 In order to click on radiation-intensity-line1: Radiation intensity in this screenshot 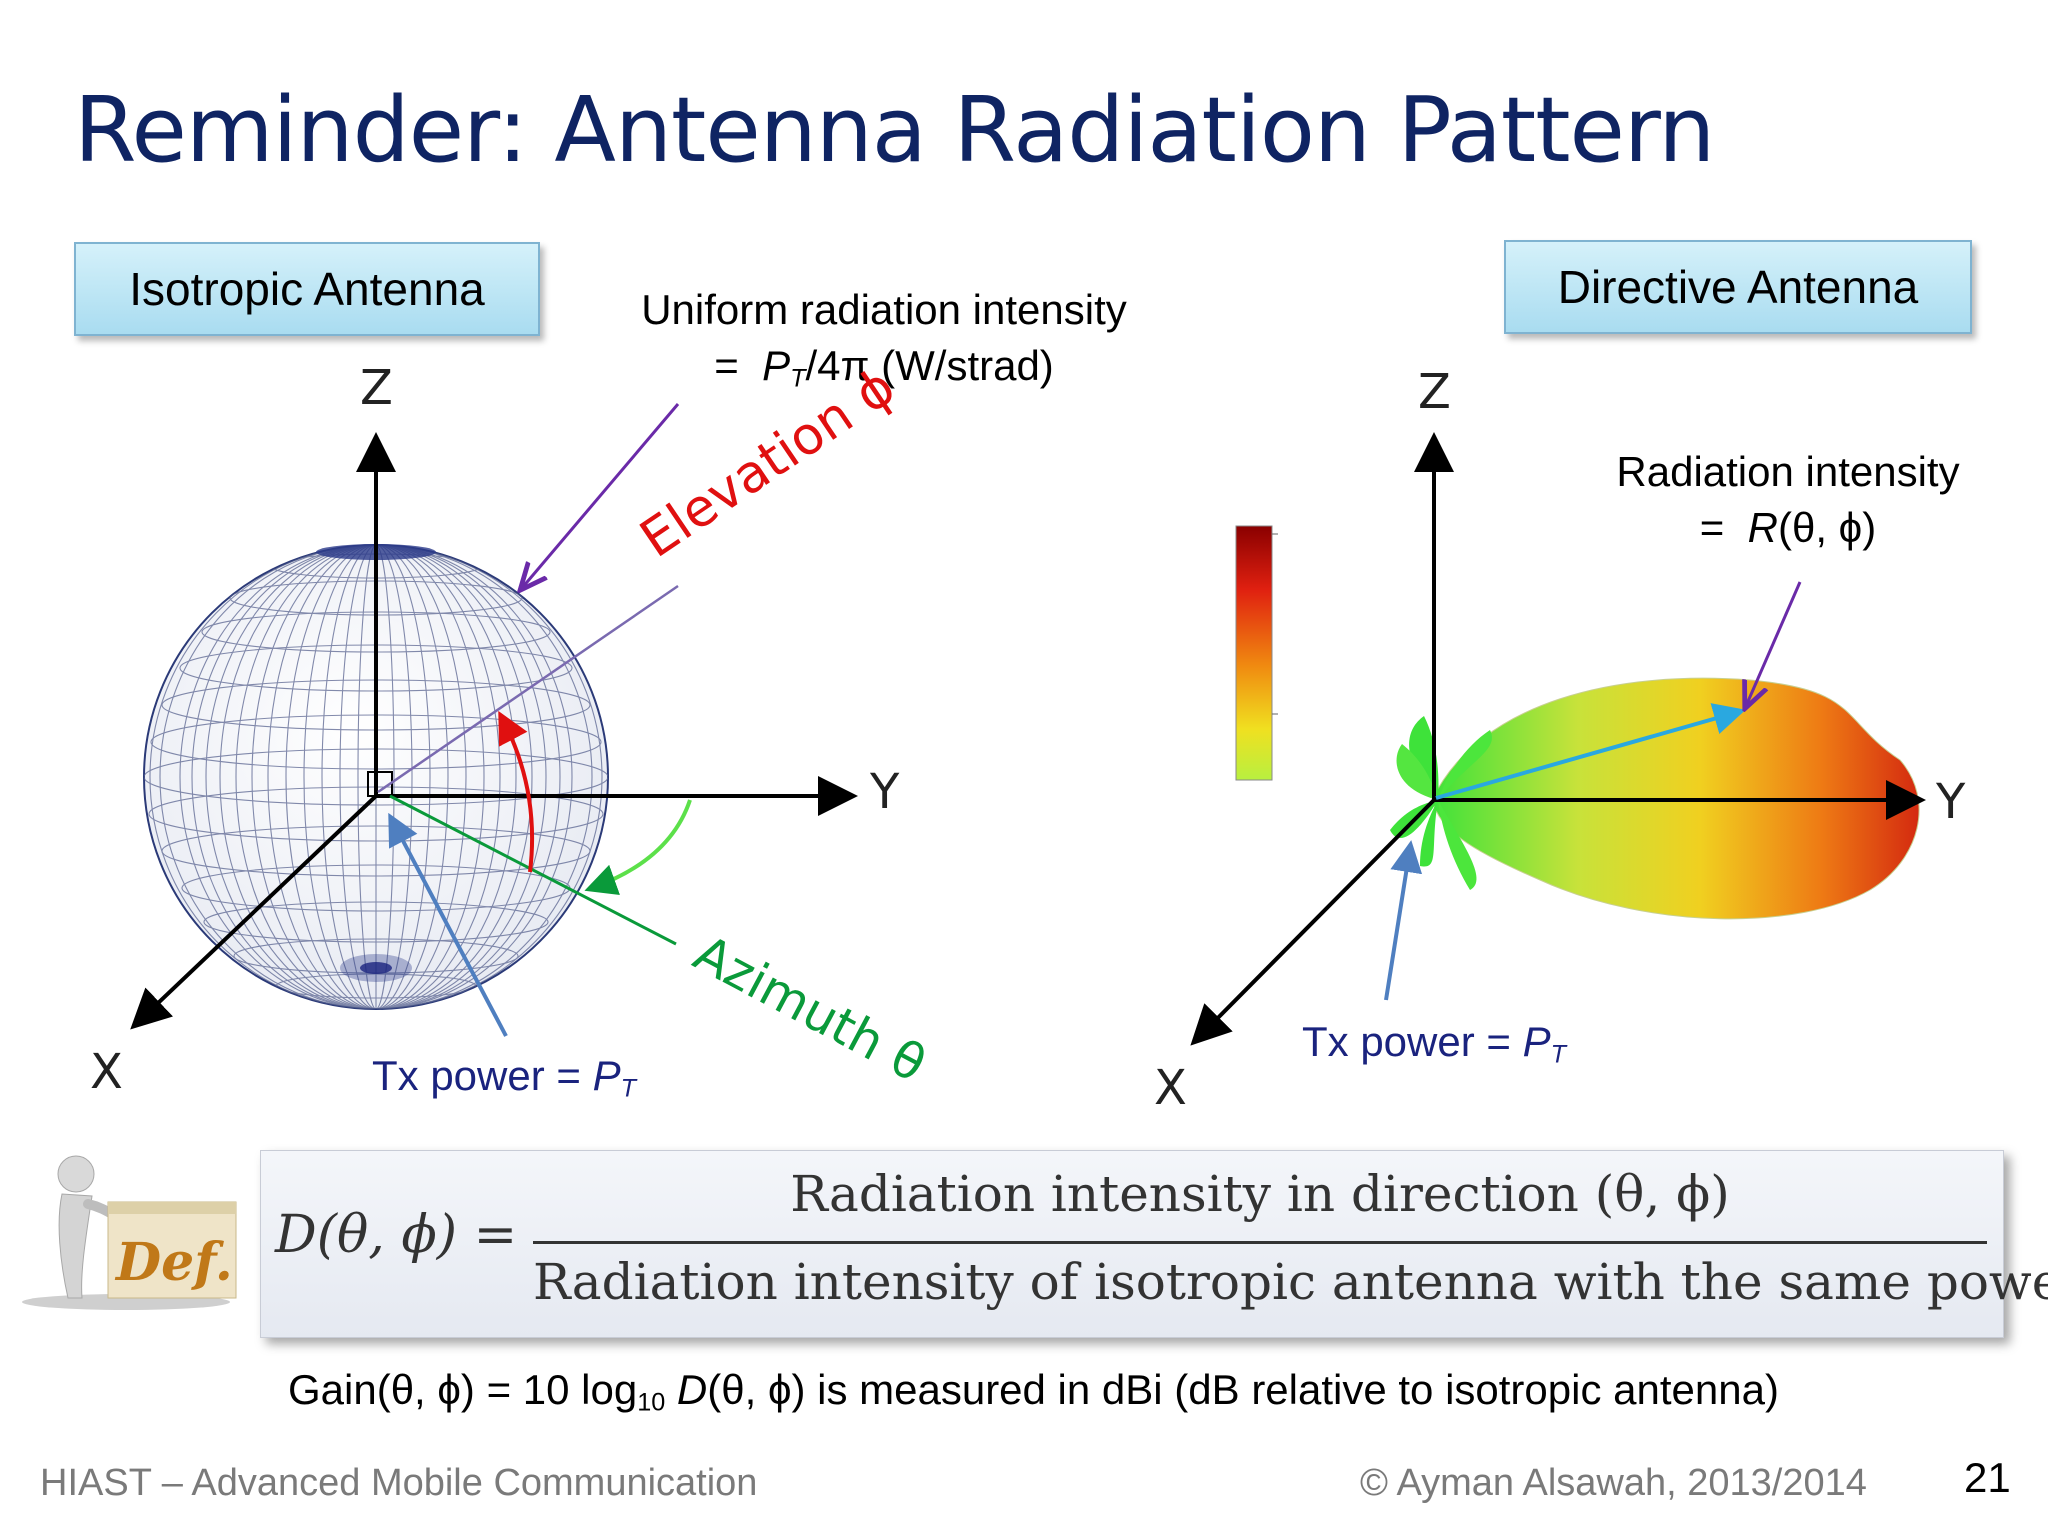, I will do `click(1788, 471)`.